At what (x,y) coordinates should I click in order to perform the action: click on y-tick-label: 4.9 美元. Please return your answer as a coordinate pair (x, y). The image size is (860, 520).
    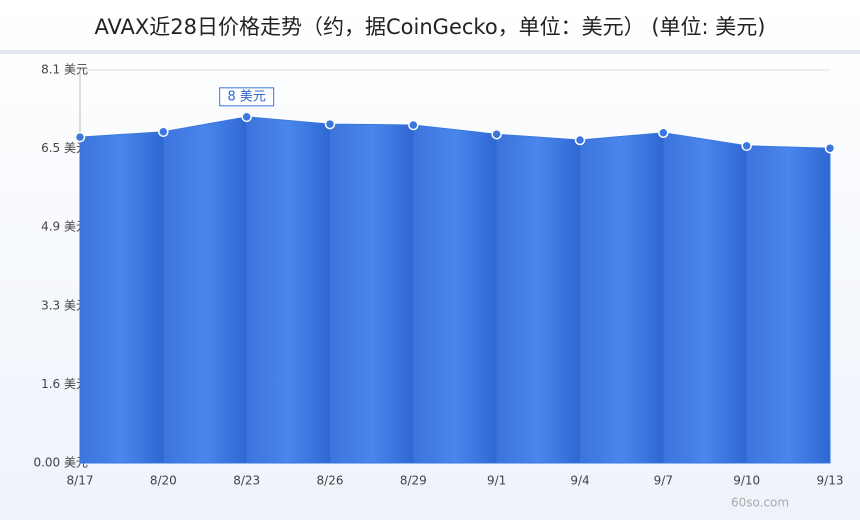
    Looking at the image, I should click on (64, 227).